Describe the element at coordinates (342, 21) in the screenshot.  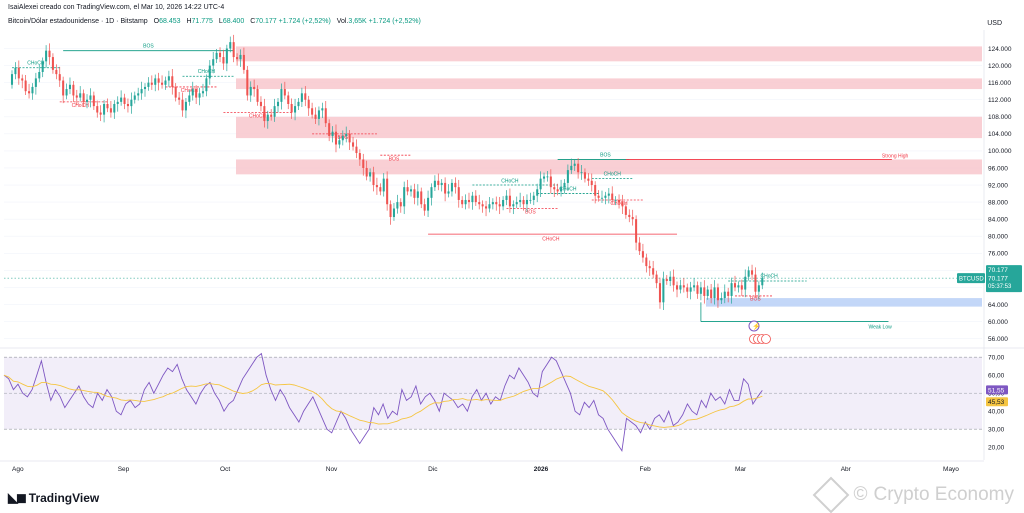
I see `volume-label: Vol.` at that location.